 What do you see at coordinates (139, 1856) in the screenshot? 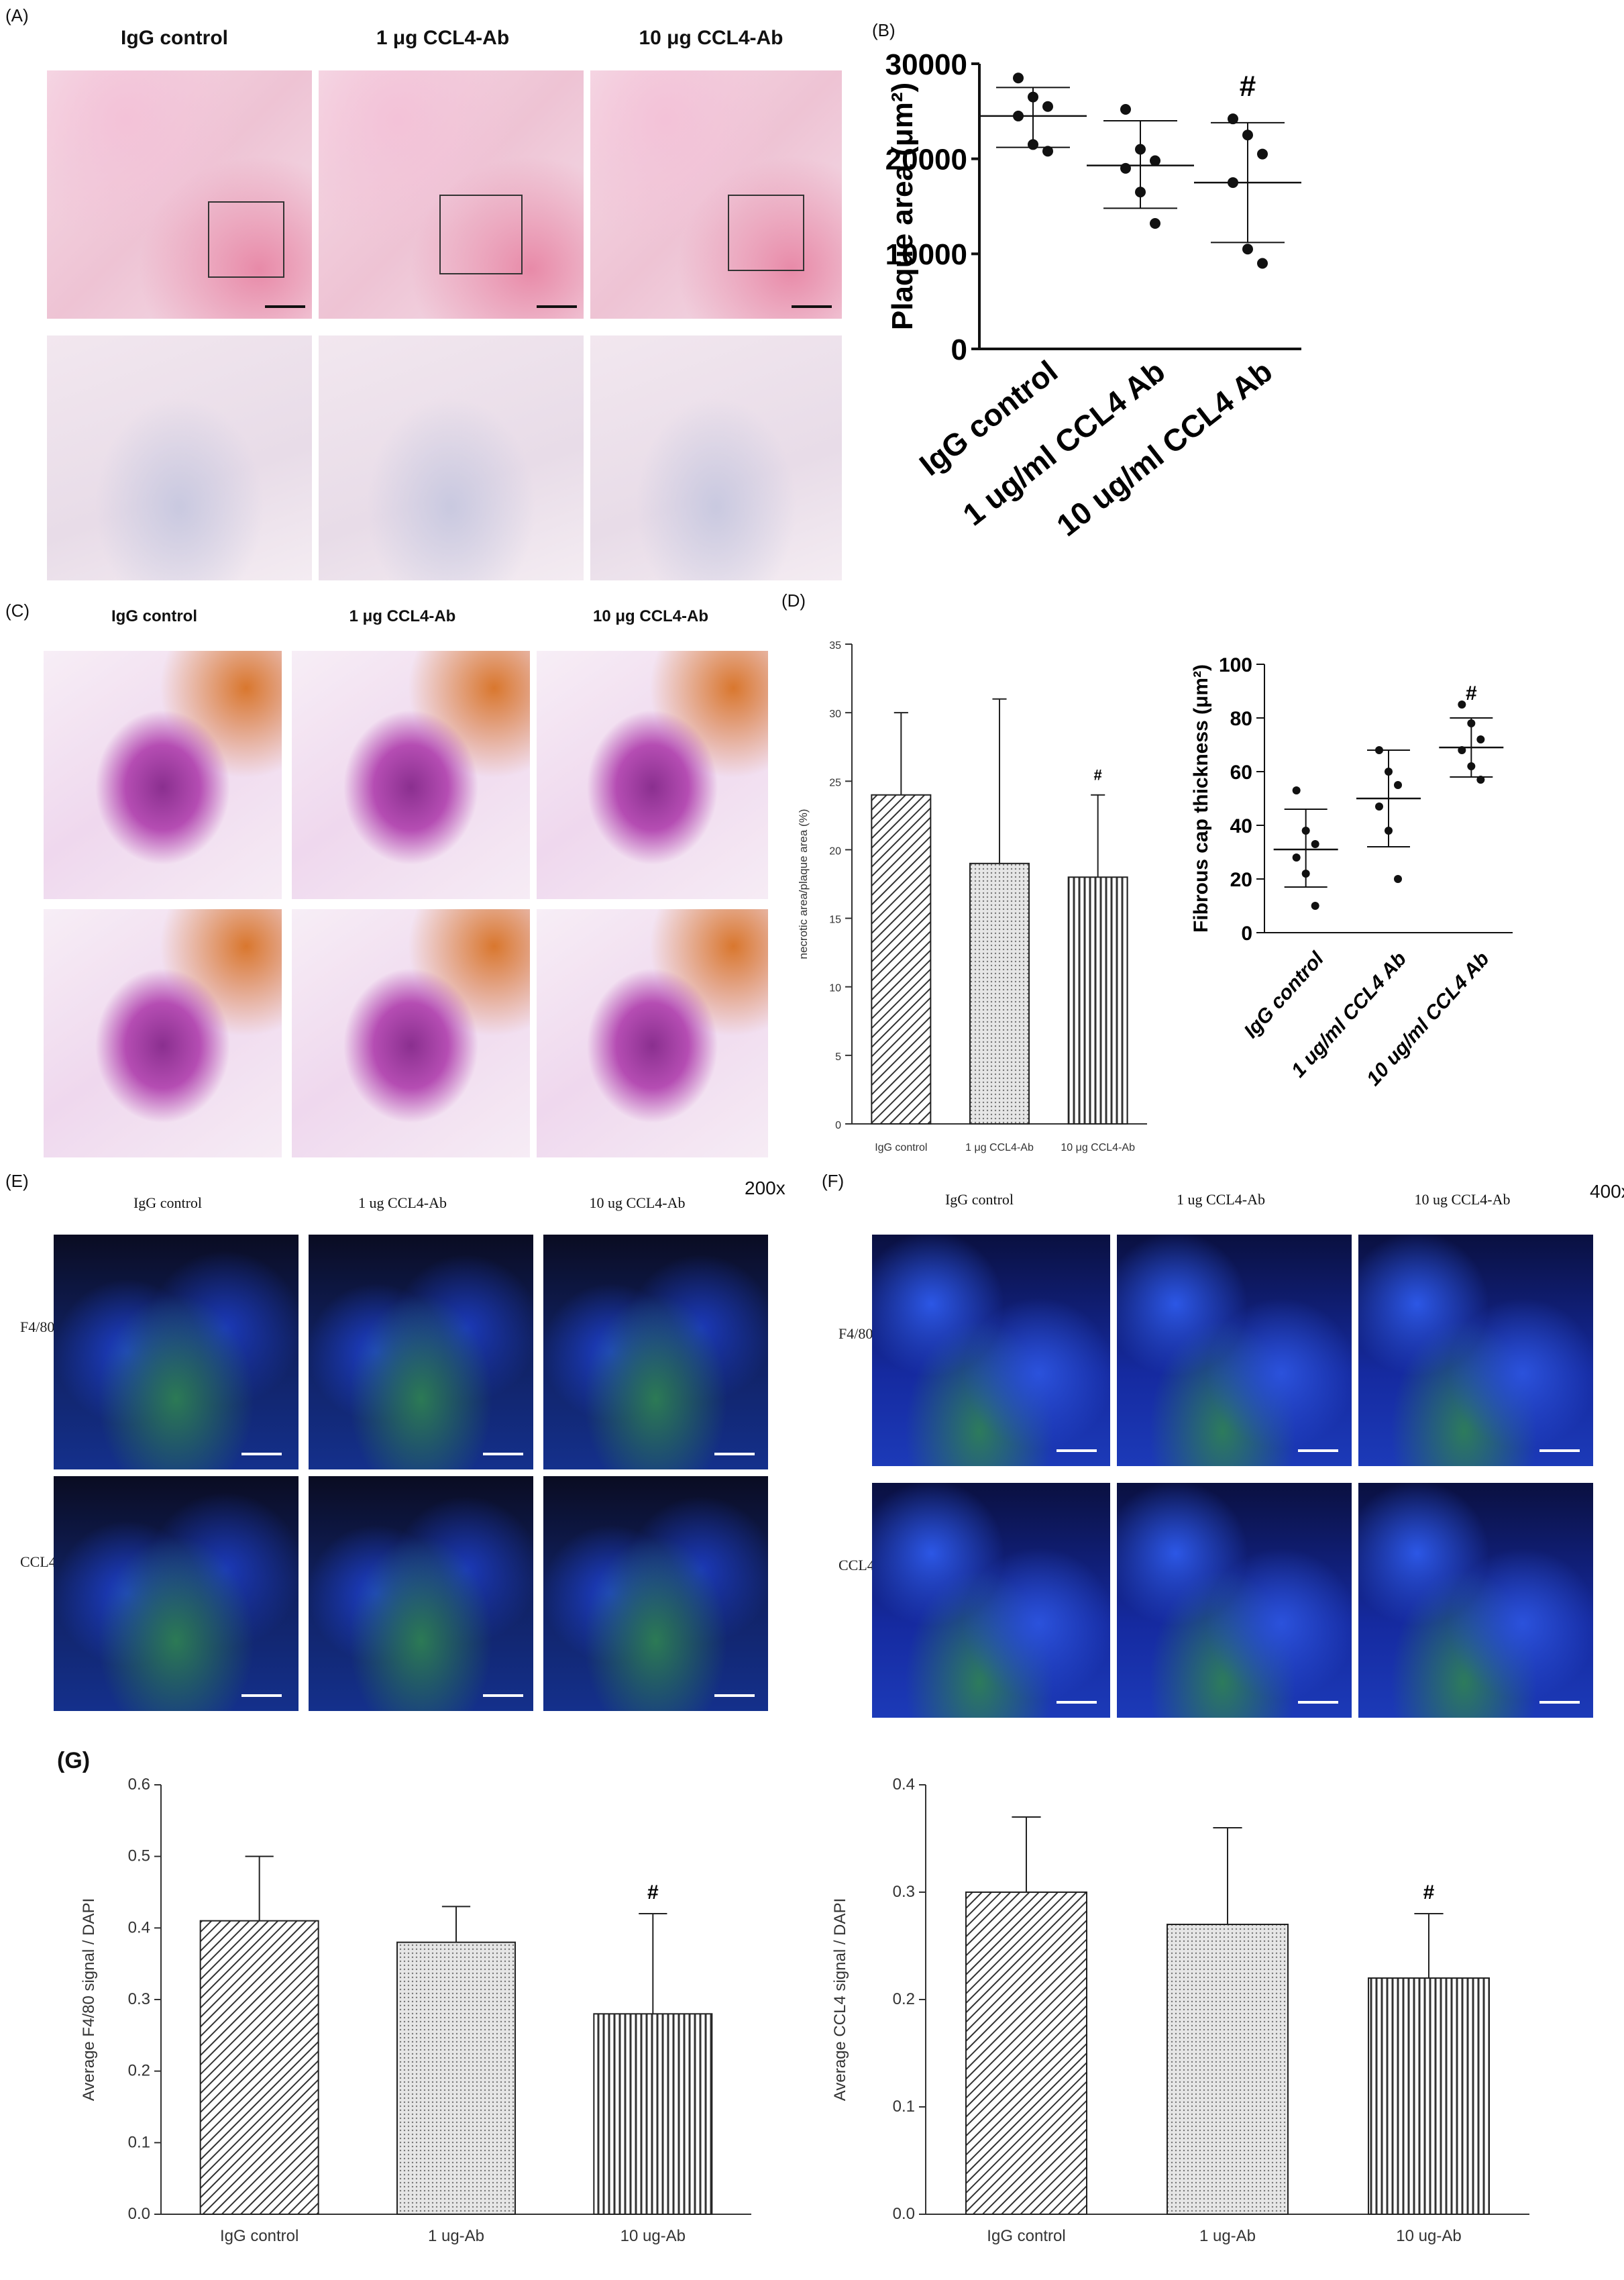
I see `y-tick-label: 0.5` at bounding box center [139, 1856].